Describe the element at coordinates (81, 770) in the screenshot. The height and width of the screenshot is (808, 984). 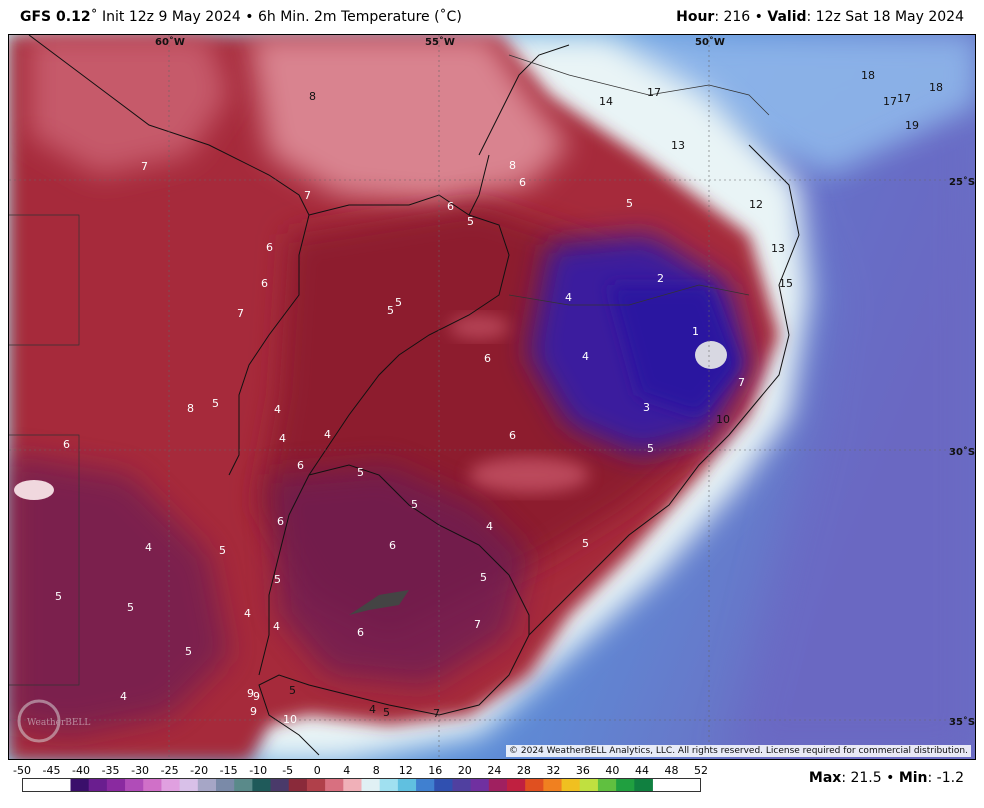
I see `scale-tick-label: -40` at that location.